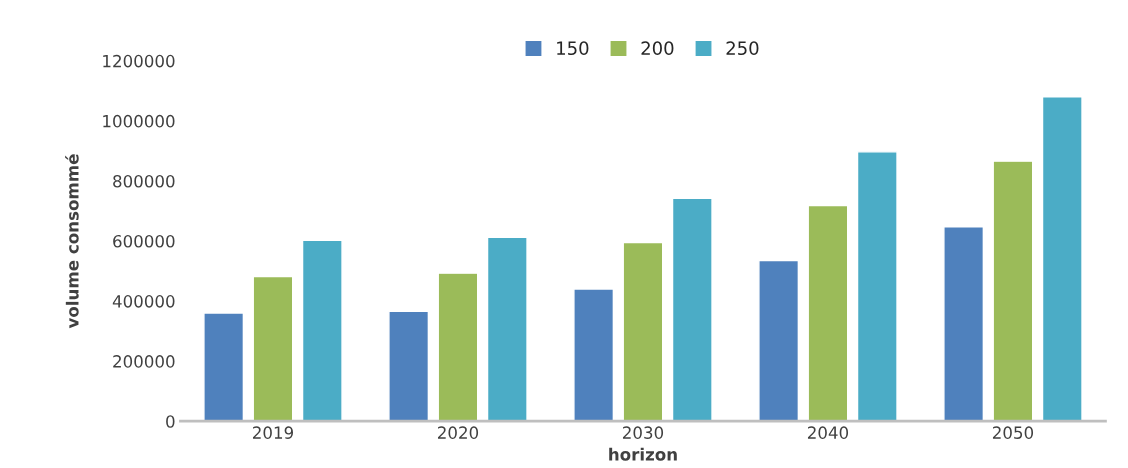 This screenshot has width=1128, height=468. I want to click on y-tick-label: 1000000, so click(139, 121).